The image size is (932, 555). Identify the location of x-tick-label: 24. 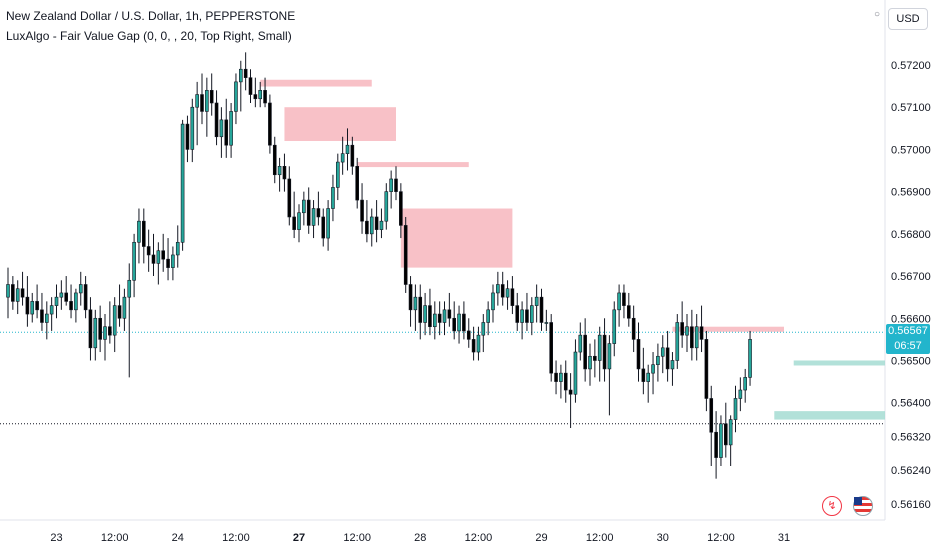
(178, 538).